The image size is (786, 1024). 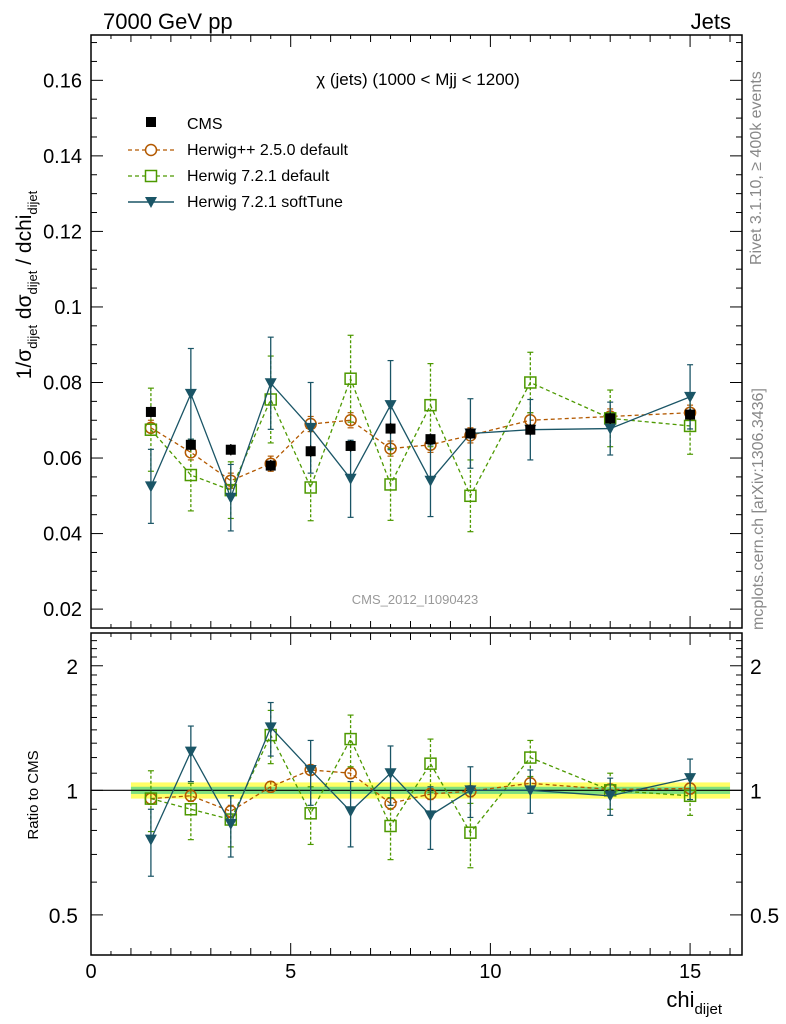 What do you see at coordinates (490, 972) in the screenshot?
I see `x-tick-label: 10` at bounding box center [490, 972].